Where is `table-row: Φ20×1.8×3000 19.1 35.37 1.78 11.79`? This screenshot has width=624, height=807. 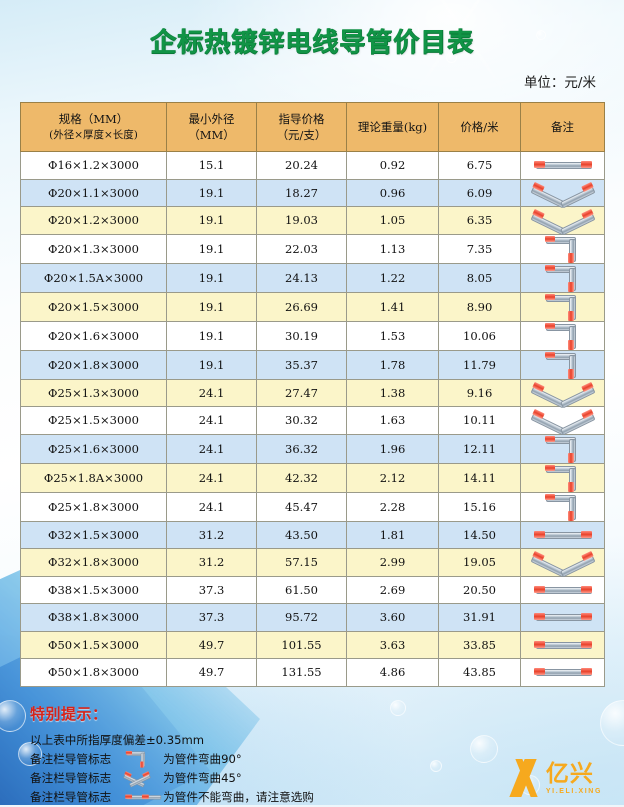
table-row: Φ20×1.8×3000 19.1 35.37 1.78 11.79 is located at coordinates (312, 364).